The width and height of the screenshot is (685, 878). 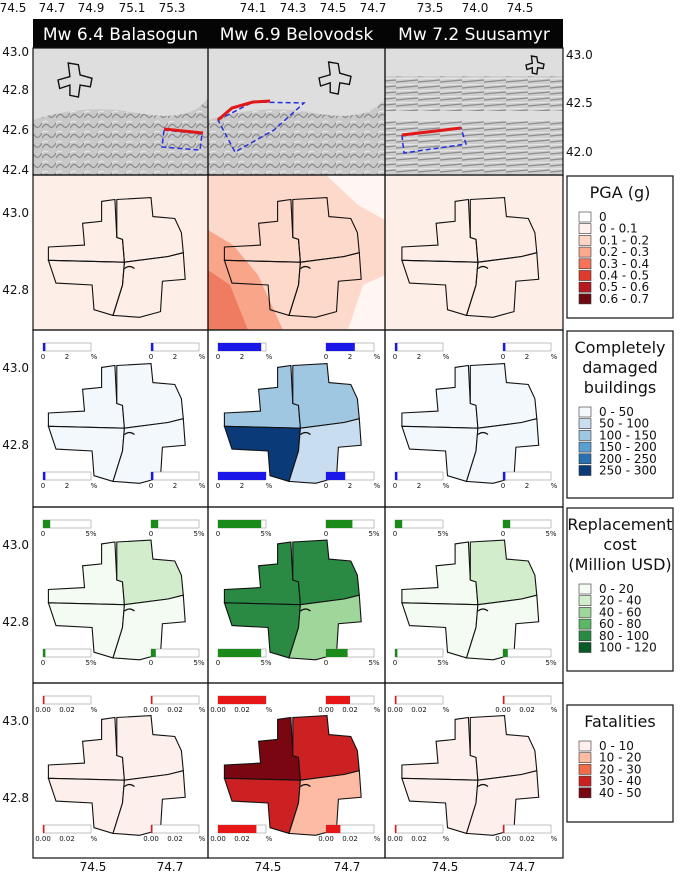 What do you see at coordinates (431, 131) in the screenshot?
I see `fault-trace` at bounding box center [431, 131].